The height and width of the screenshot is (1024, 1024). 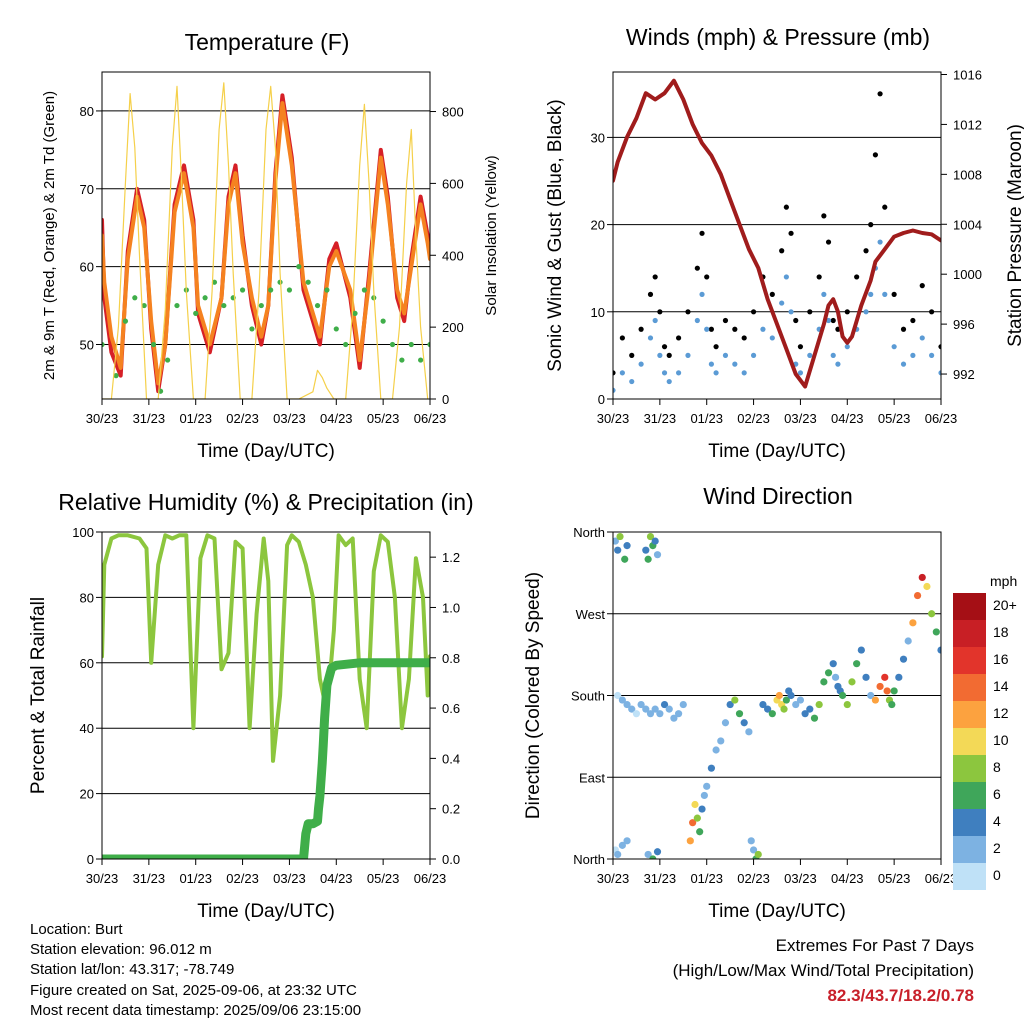 What do you see at coordinates (823, 970) in the screenshot?
I see `extremes-subheading: (High/Low/Max Wind/Total Precipitation)` at bounding box center [823, 970].